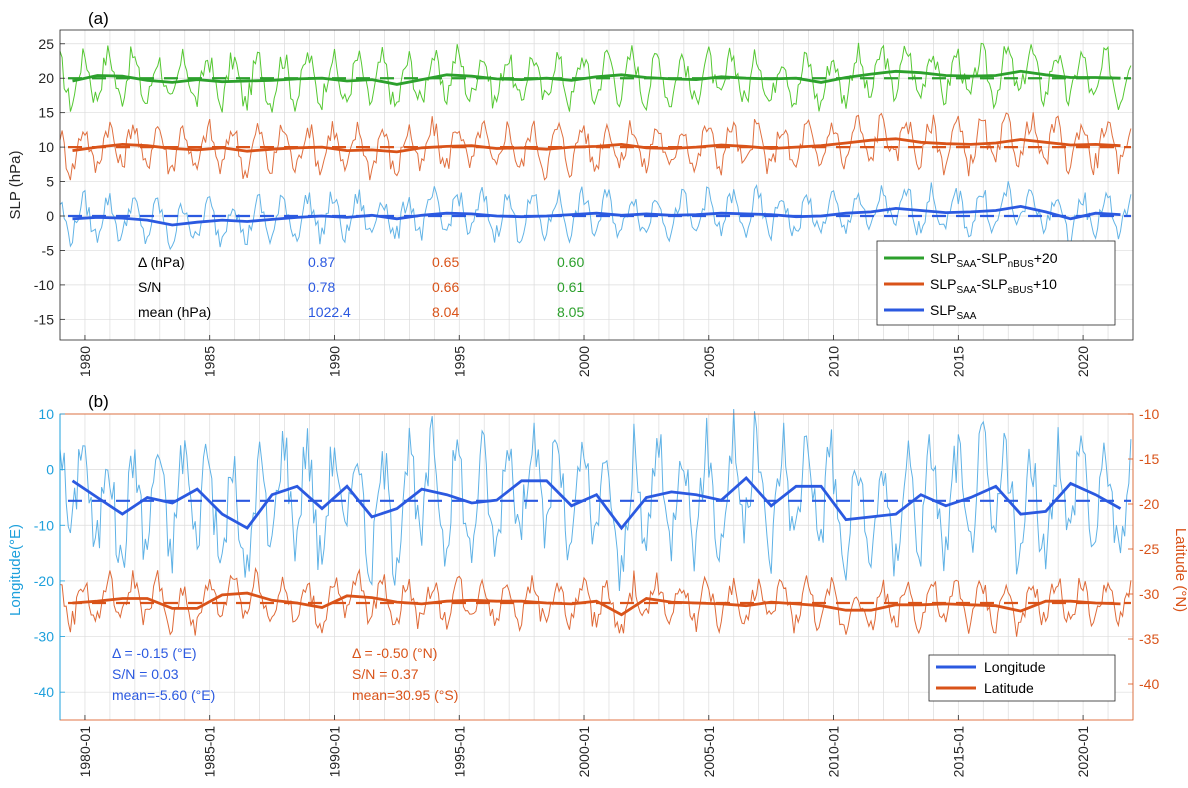 This screenshot has height=788, width=1188. I want to click on y-tick-label: 20, so click(46, 78).